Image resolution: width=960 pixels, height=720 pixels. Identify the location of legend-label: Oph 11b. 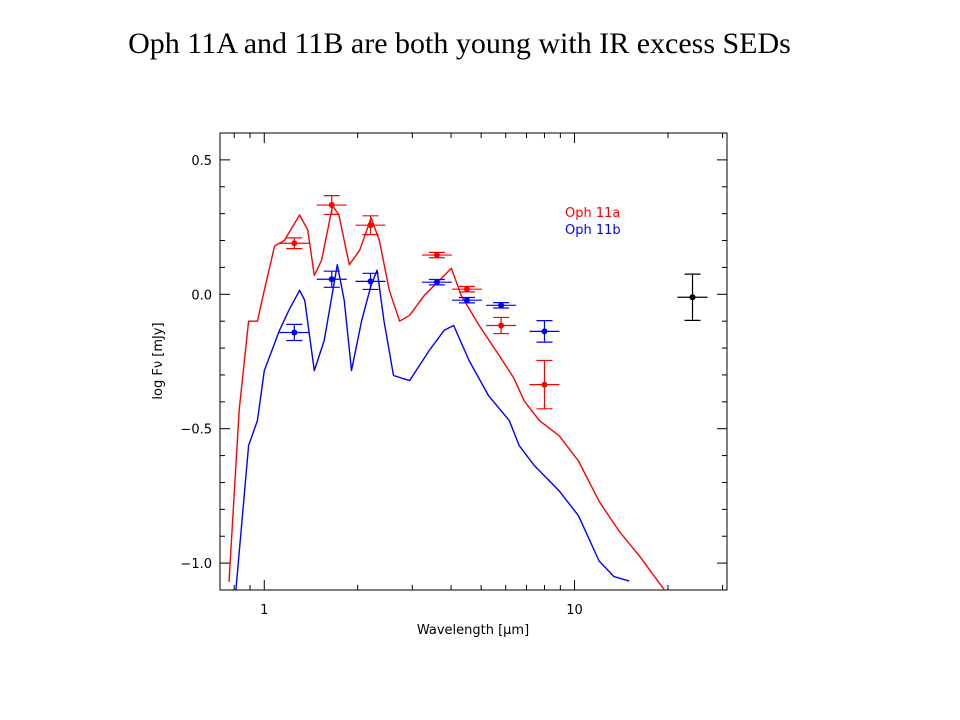
(593, 230).